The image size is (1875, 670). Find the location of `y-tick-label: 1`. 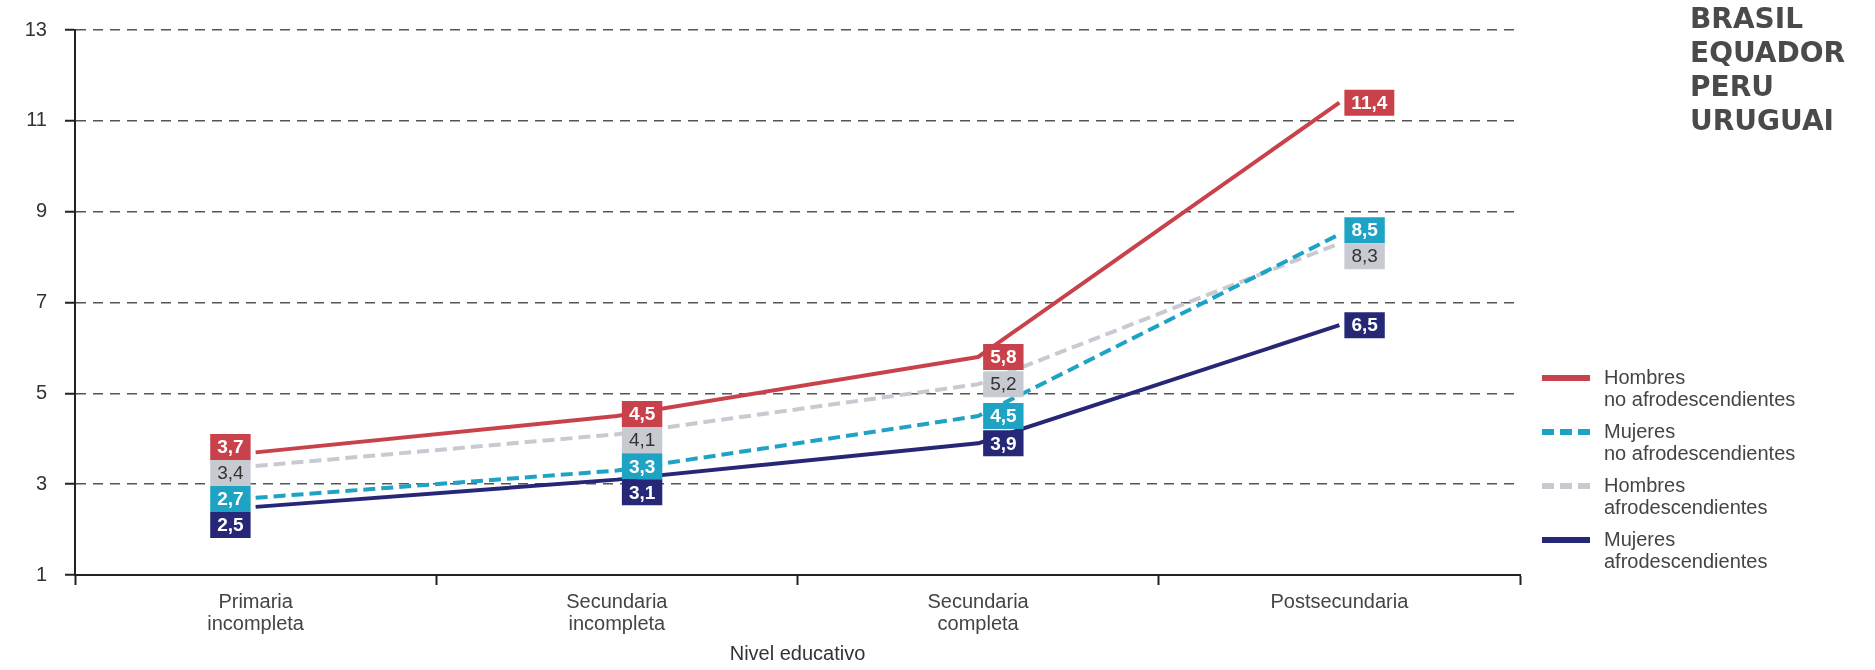

y-tick-label: 1 is located at coordinates (41, 573).